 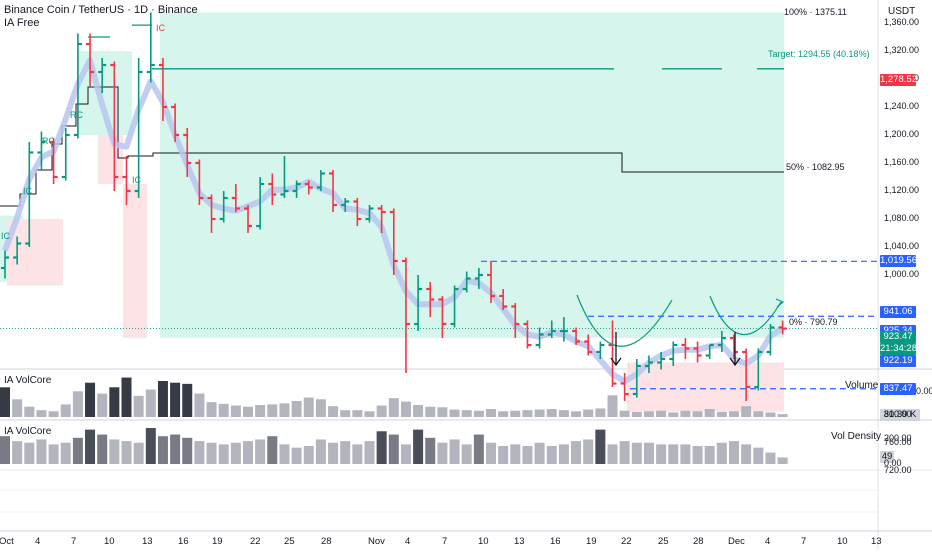 I want to click on price-tag: 21:34:28, so click(x=898, y=348).